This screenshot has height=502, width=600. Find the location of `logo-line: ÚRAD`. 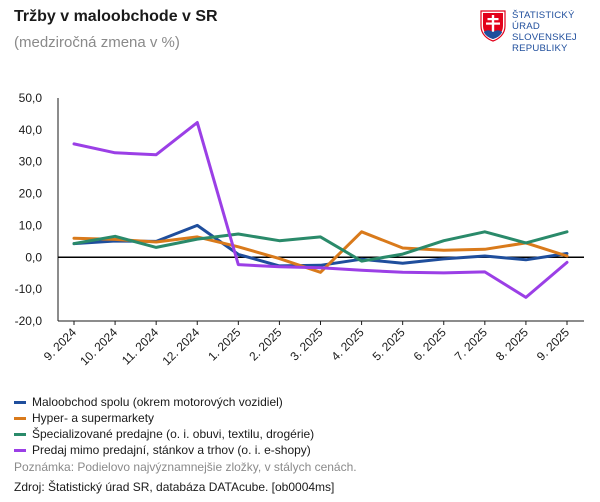

logo-line: ÚRAD is located at coordinates (526, 26).